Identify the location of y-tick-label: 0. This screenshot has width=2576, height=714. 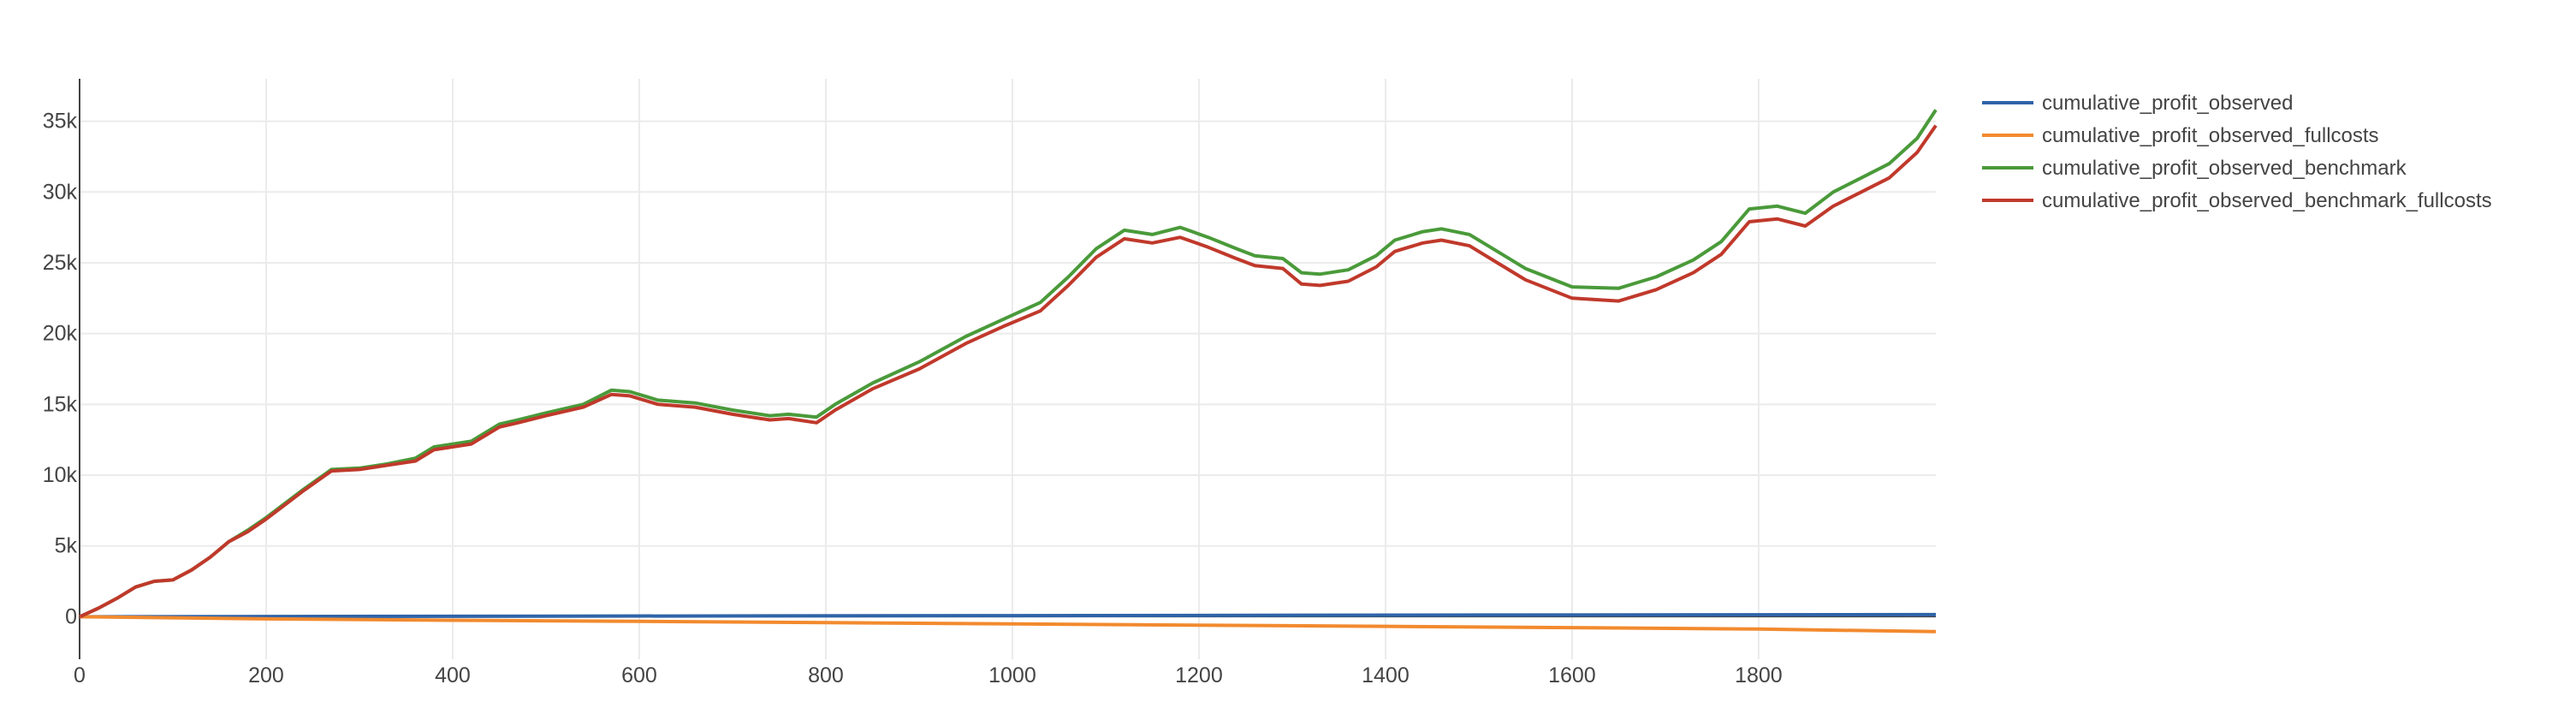
(71, 616).